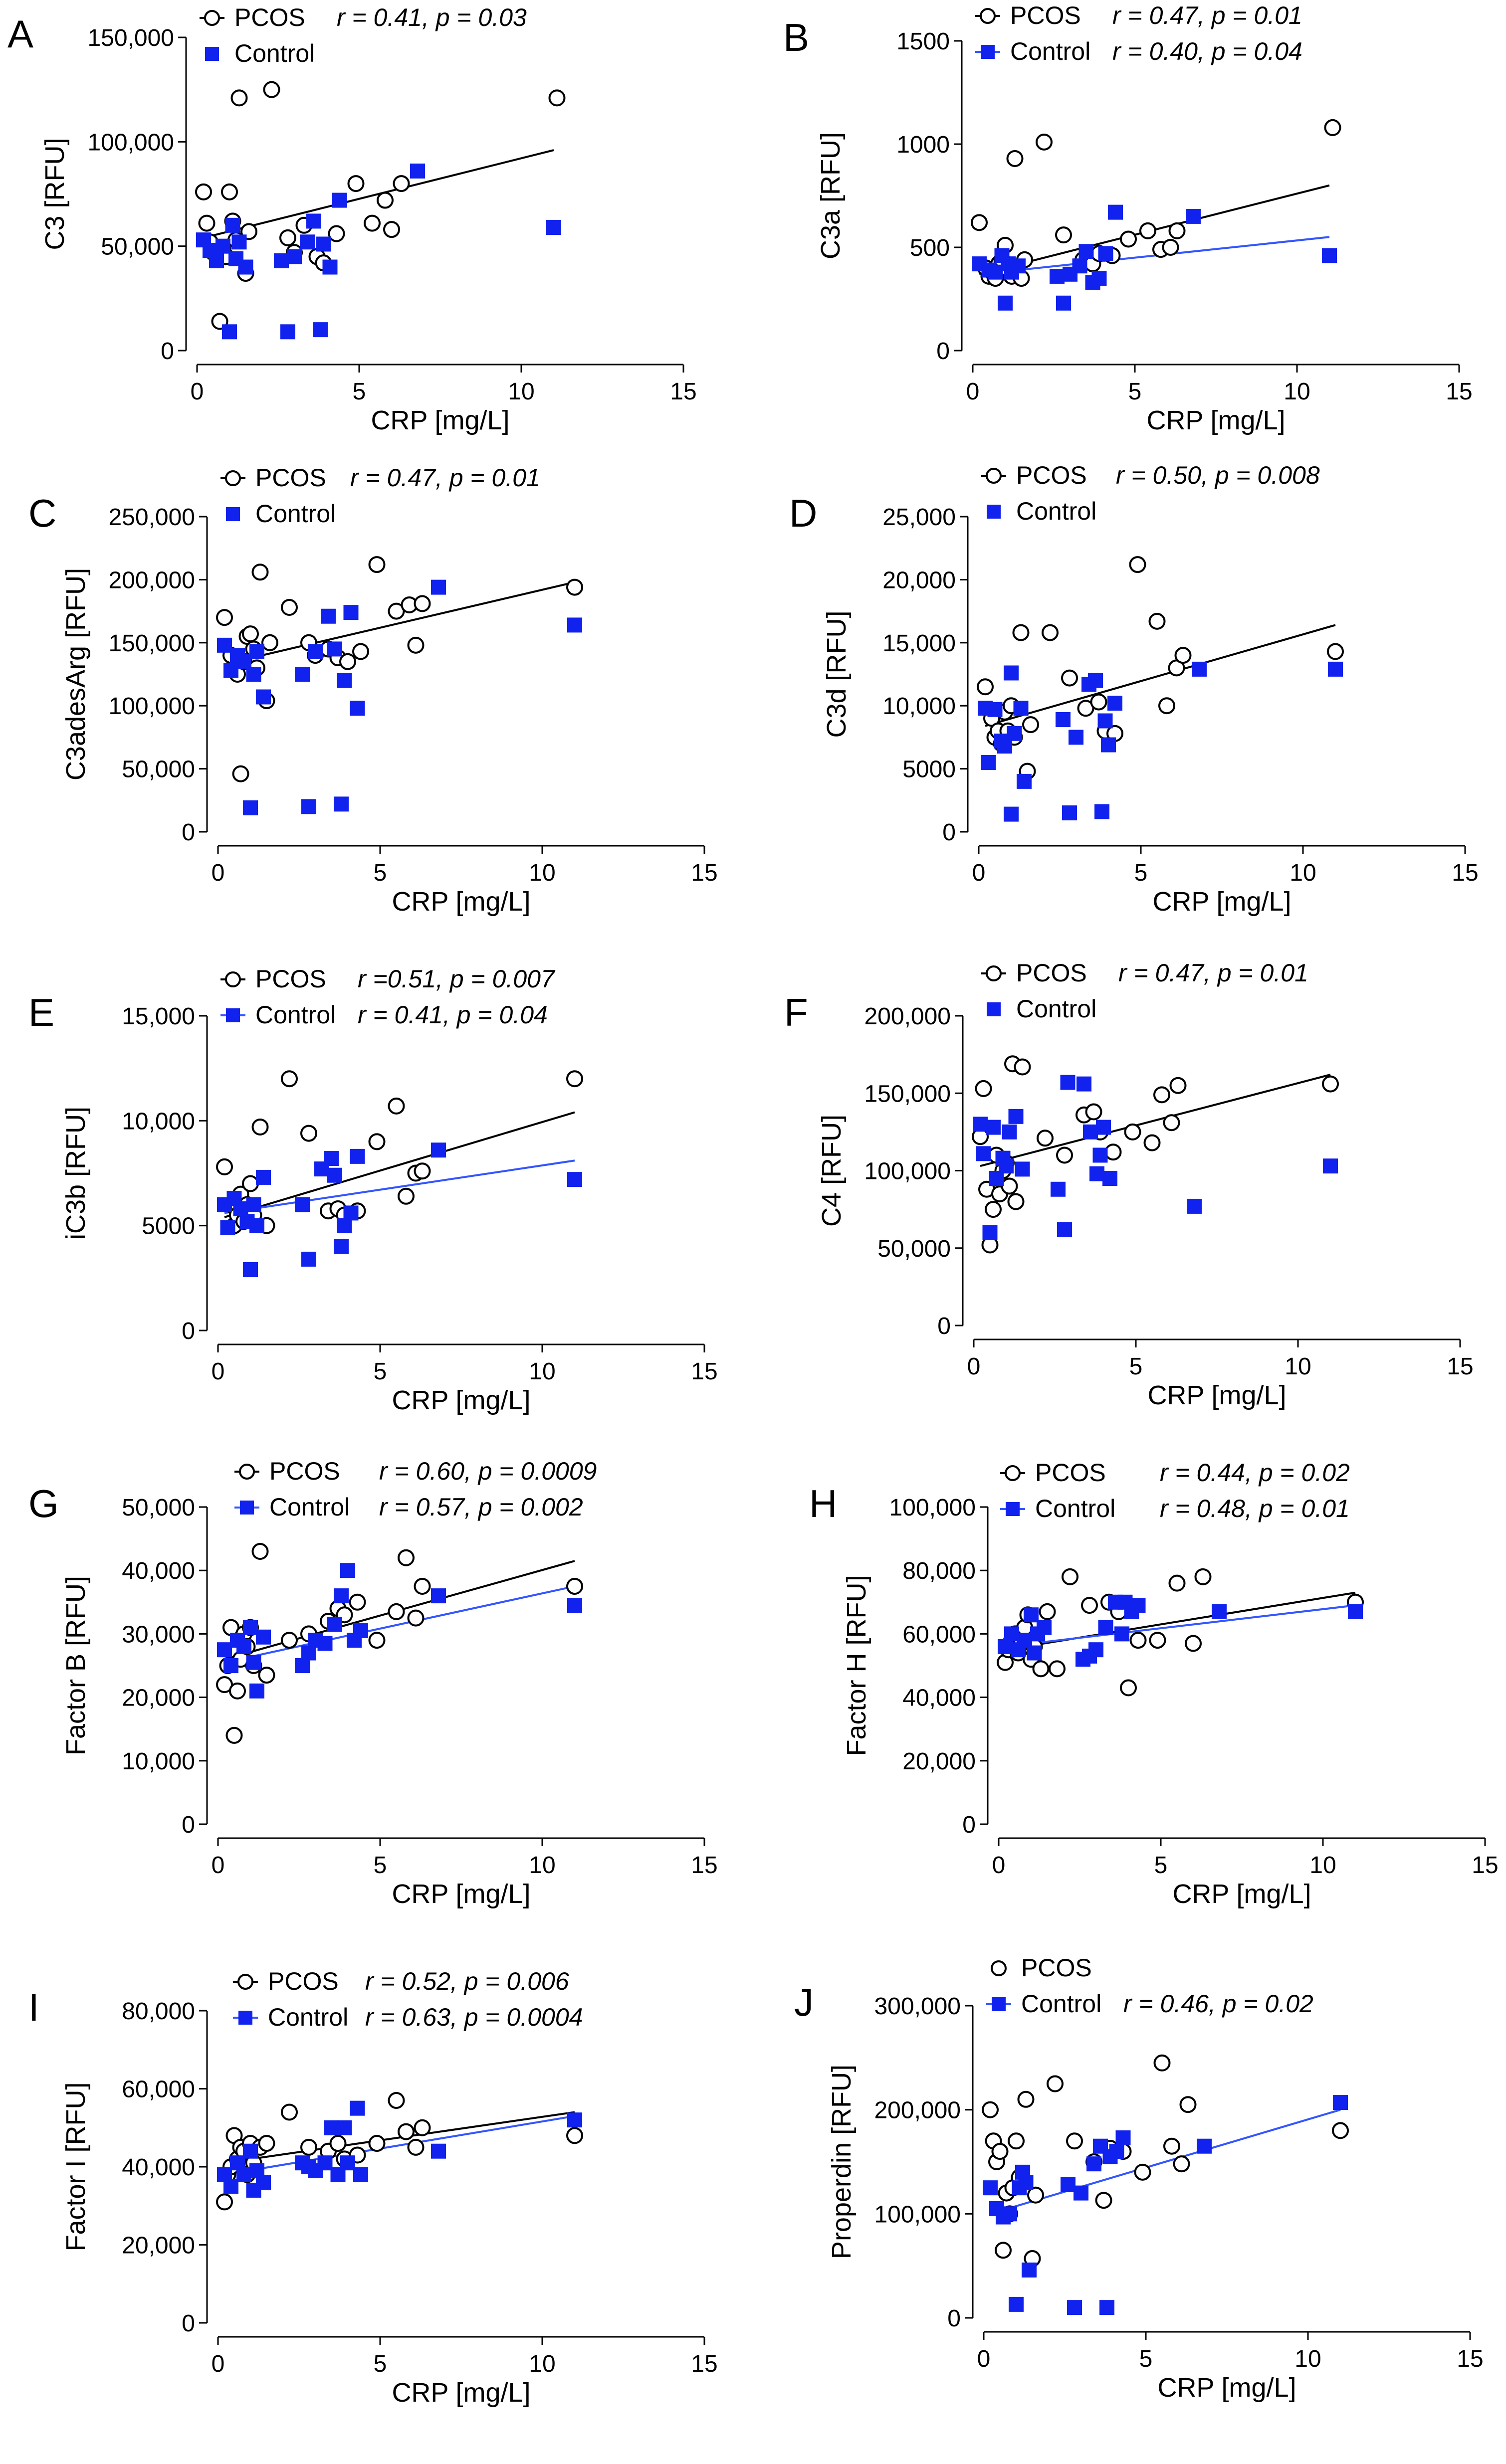  Describe the element at coordinates (233, 478) in the screenshot. I see `legend-marker-pcos` at that location.